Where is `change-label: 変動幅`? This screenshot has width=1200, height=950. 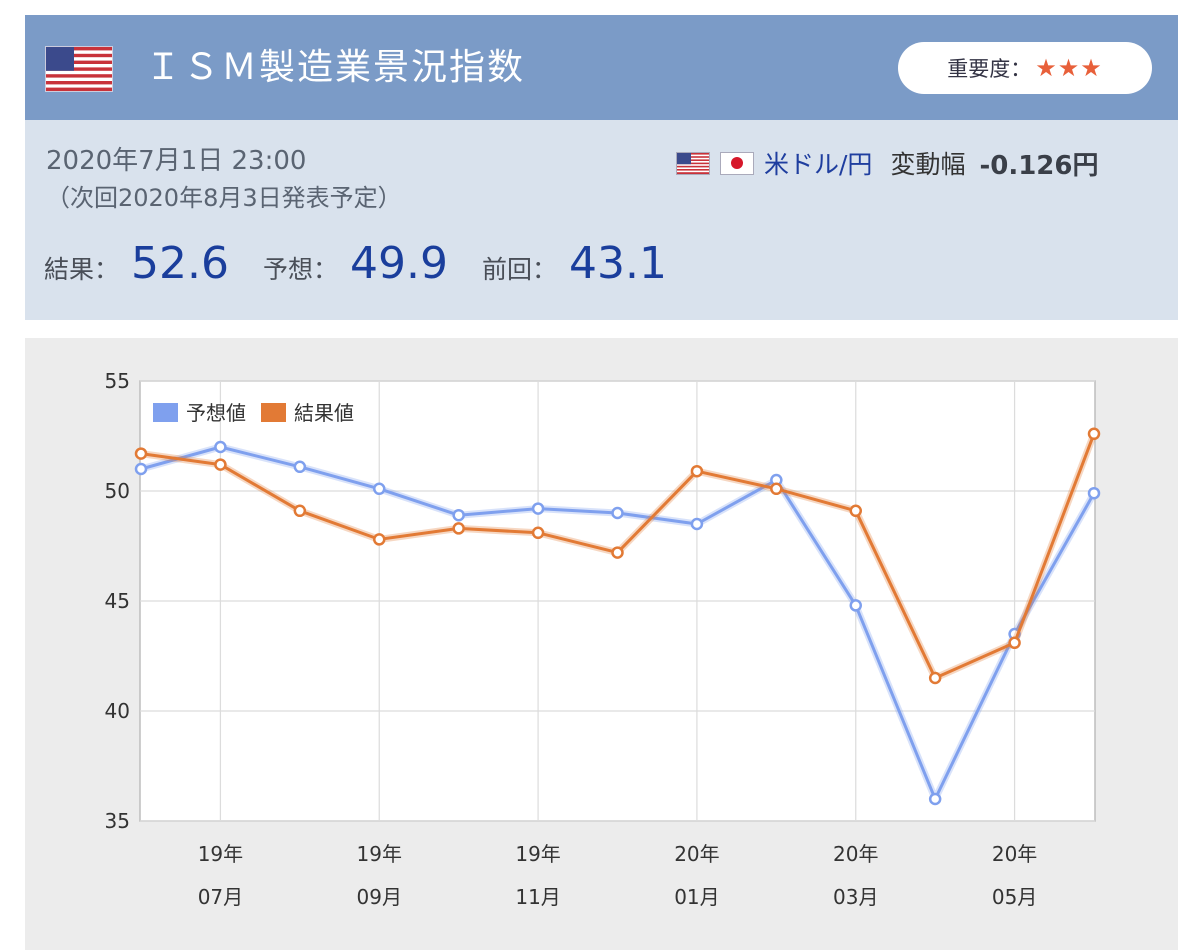
change-label: 変動幅 is located at coordinates (928, 164).